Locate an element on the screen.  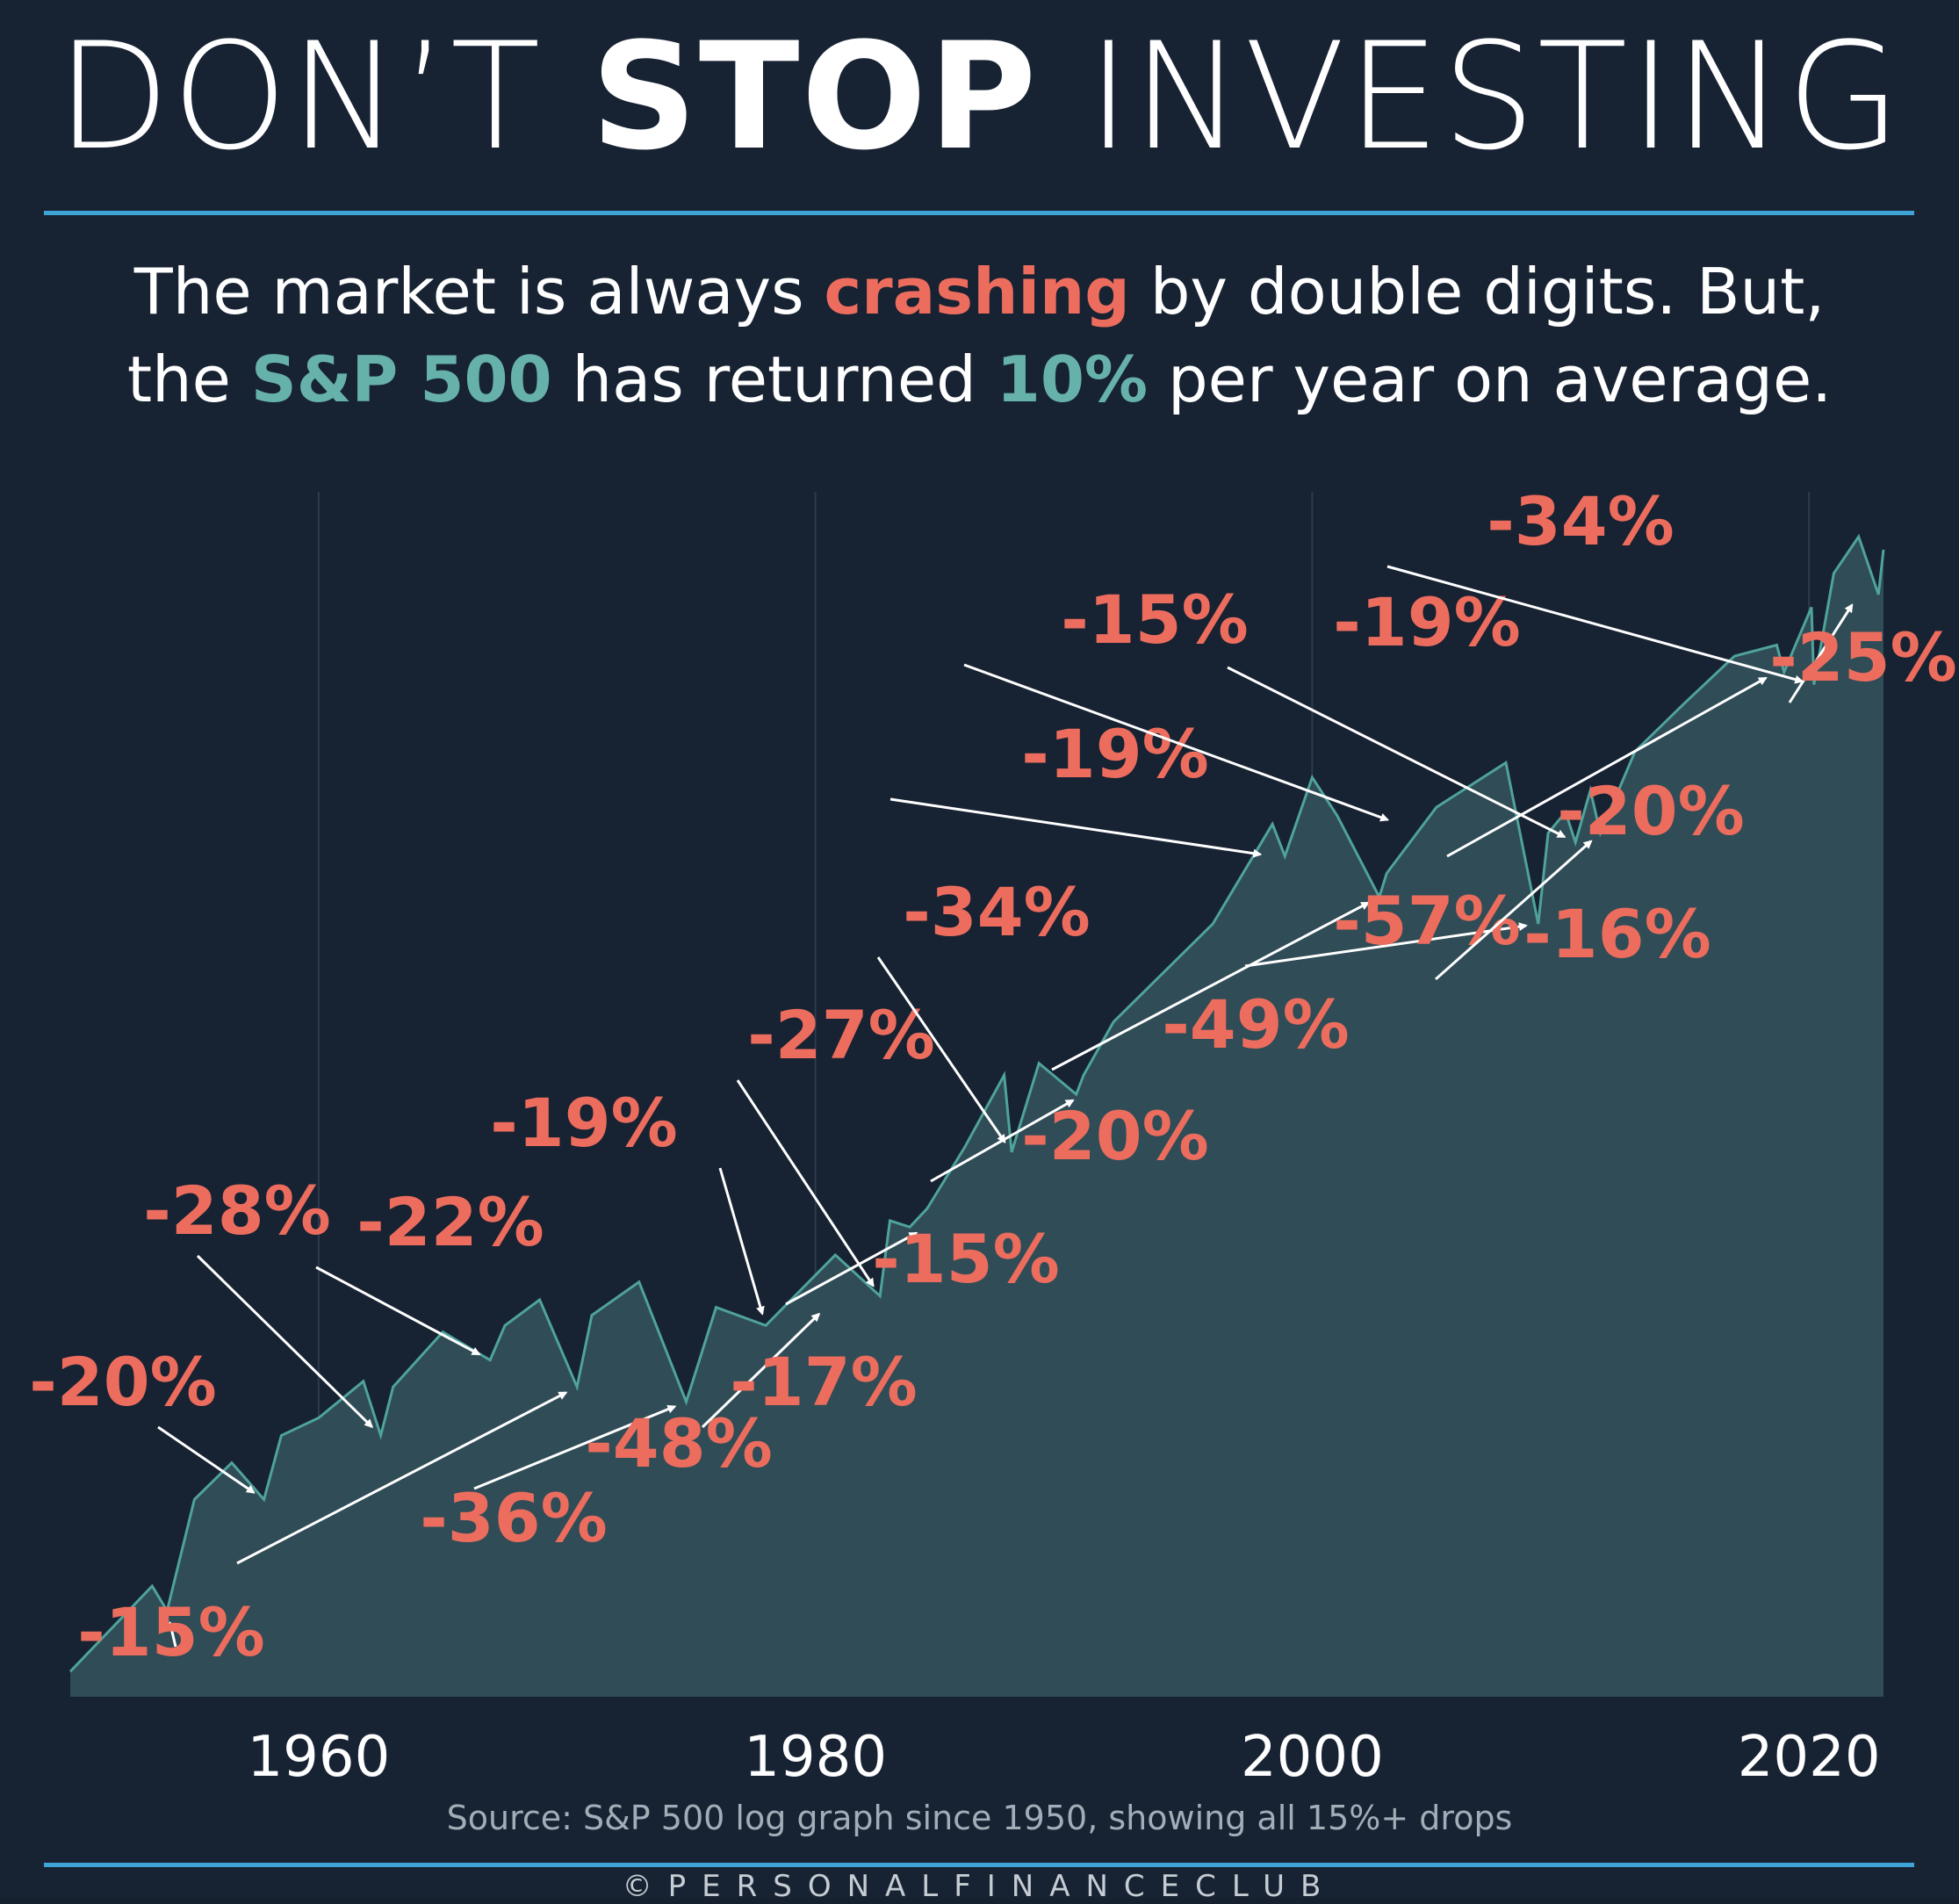
x-tick-label: 1960 is located at coordinates (318, 1757).